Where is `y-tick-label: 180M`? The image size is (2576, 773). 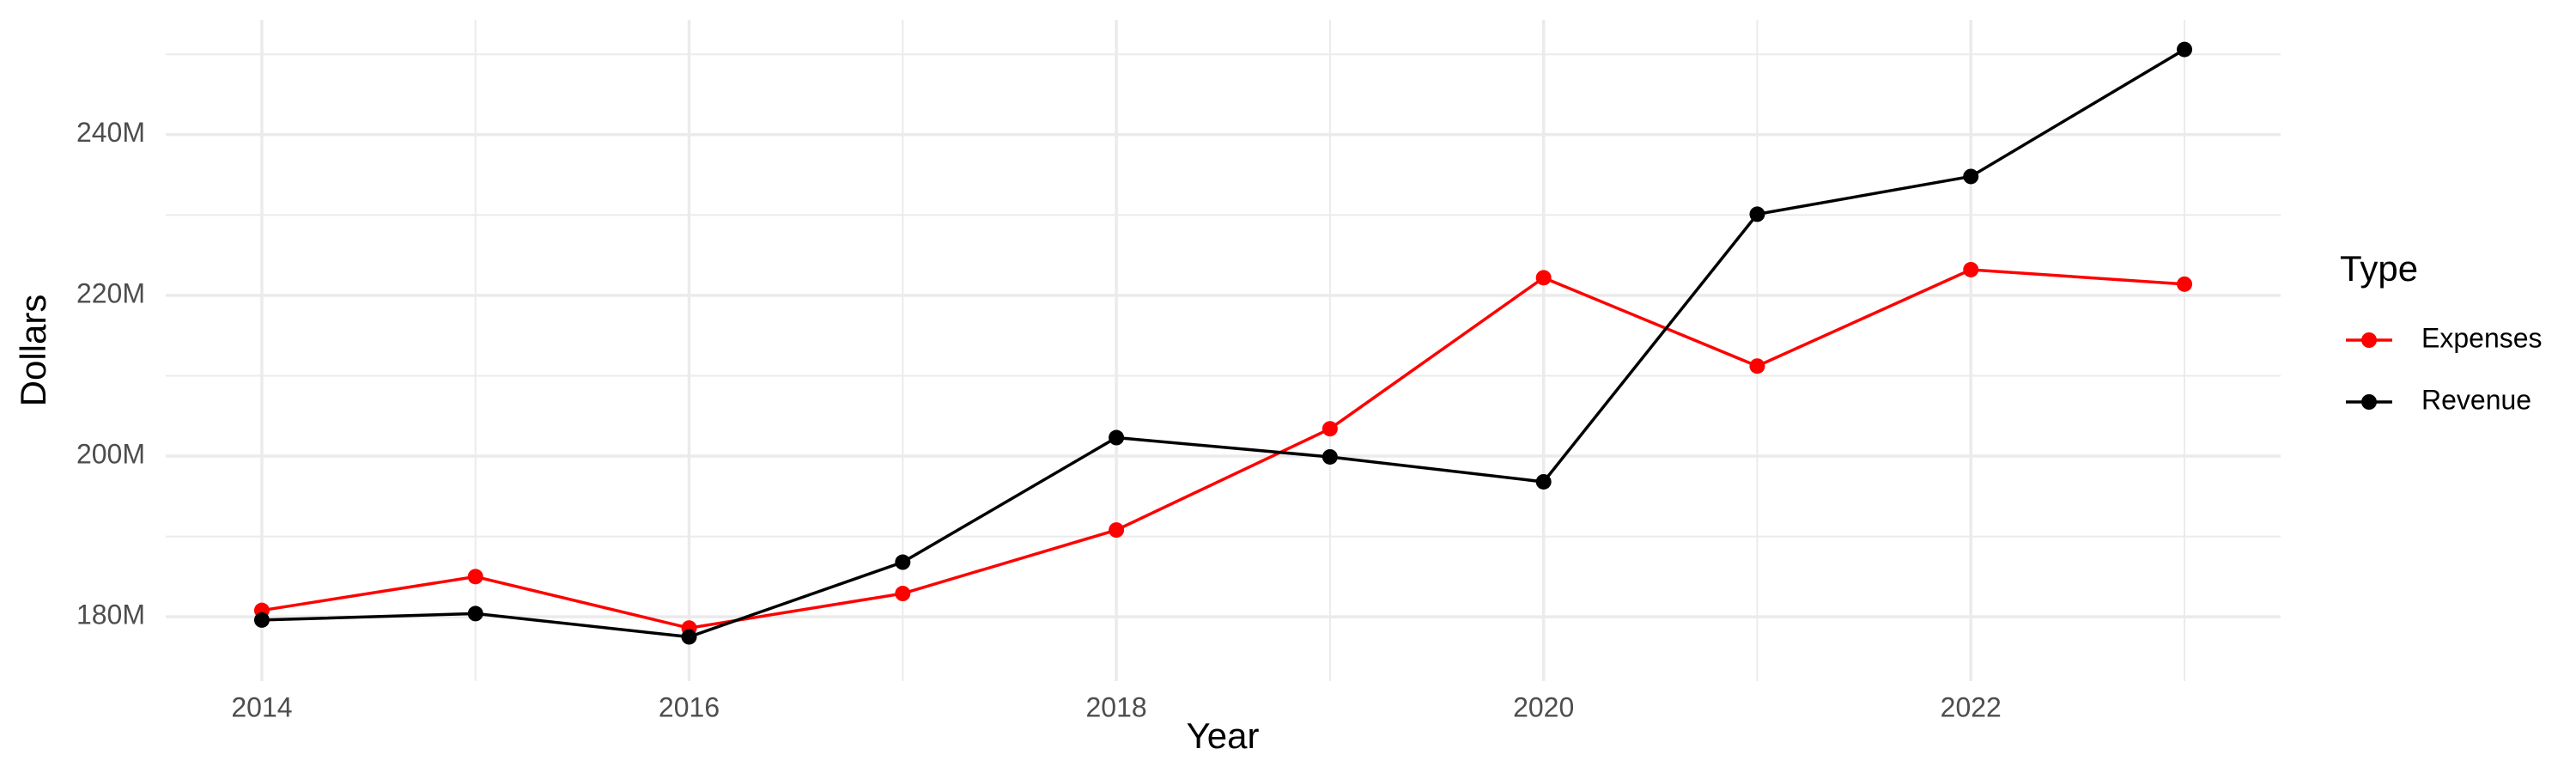
y-tick-label: 180M is located at coordinates (111, 615).